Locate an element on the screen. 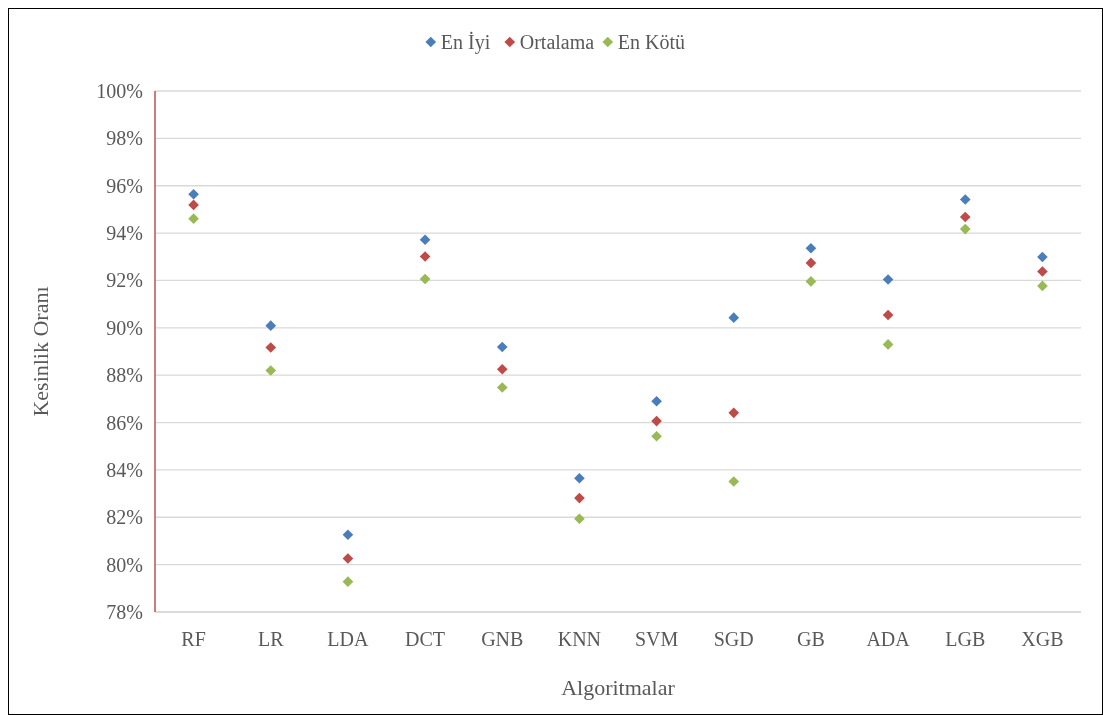 This screenshot has width=1103, height=715. legend-label: En Kötü is located at coordinates (651, 42).